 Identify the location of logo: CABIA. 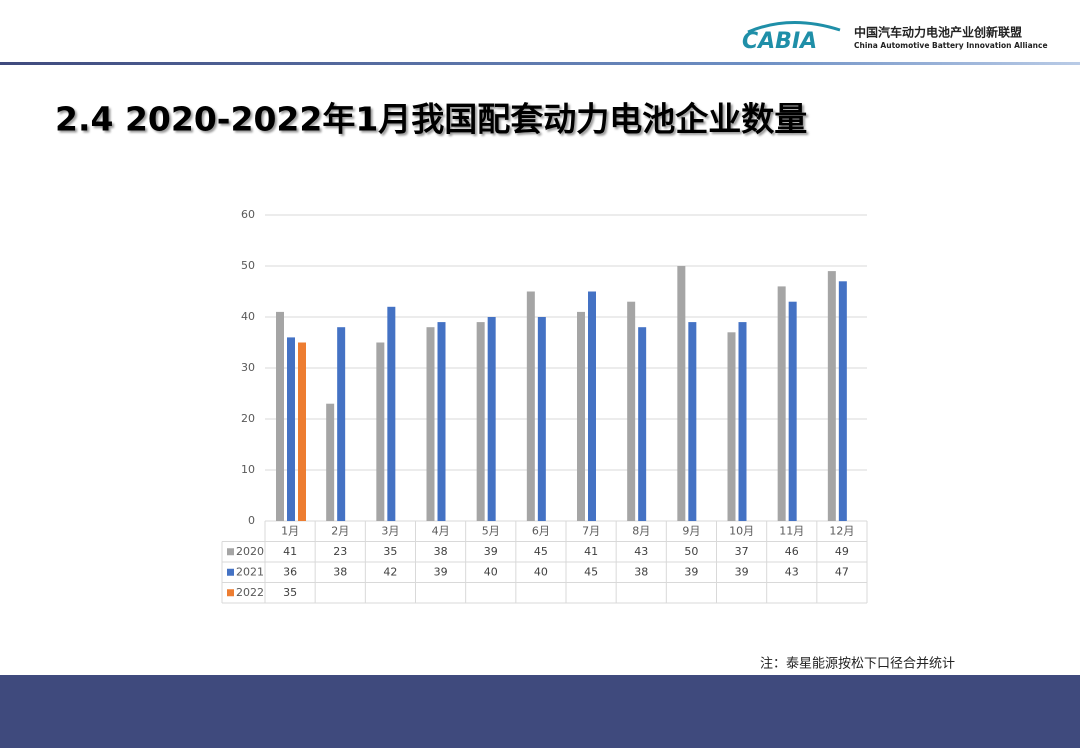
(779, 41).